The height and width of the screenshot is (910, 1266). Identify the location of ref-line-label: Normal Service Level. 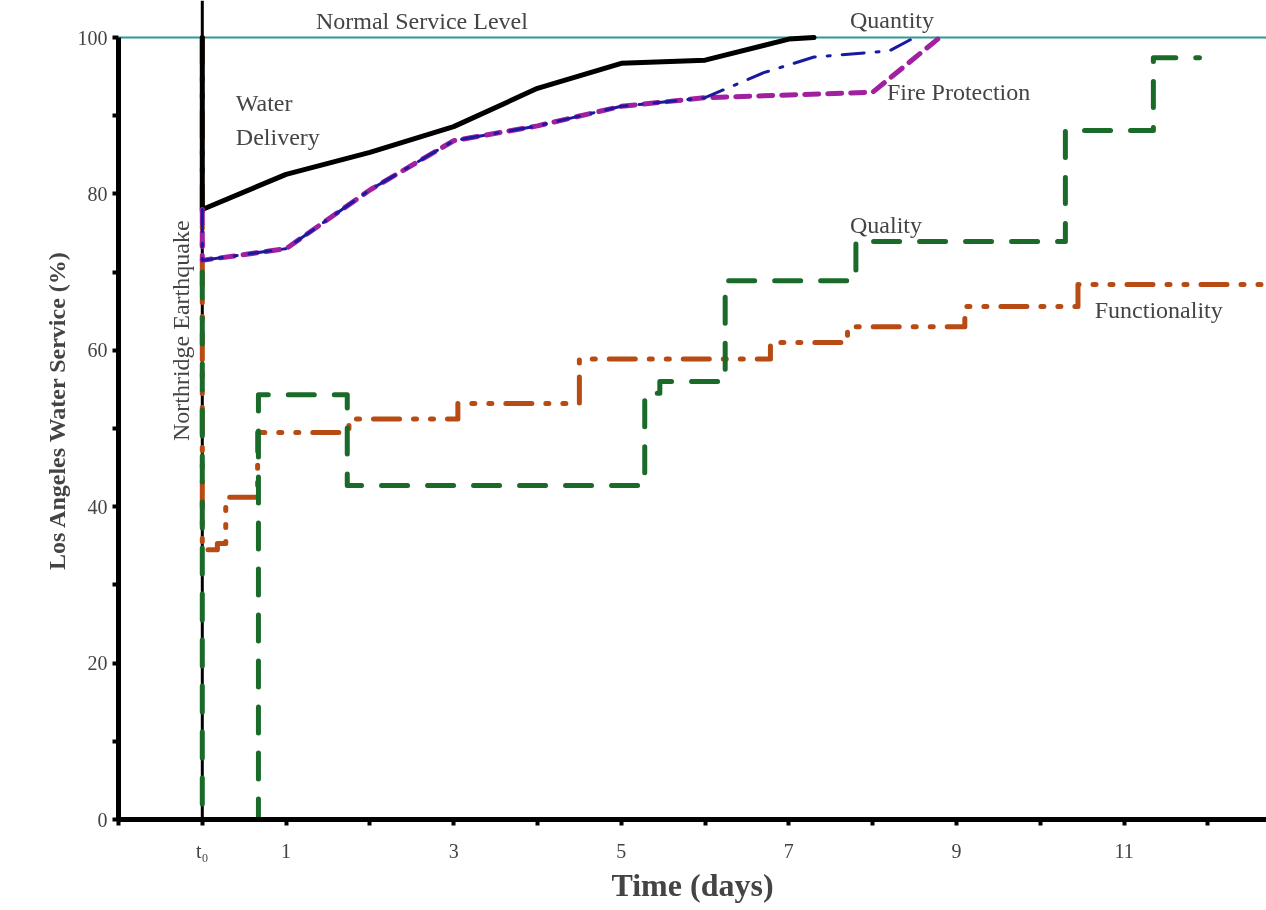
(422, 20).